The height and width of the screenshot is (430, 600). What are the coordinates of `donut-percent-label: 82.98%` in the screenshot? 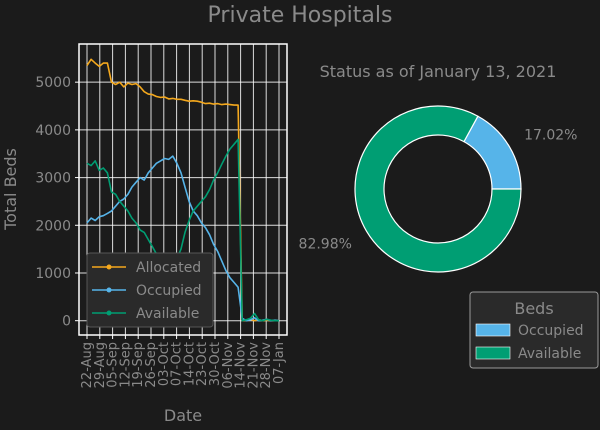 It's located at (325, 245).